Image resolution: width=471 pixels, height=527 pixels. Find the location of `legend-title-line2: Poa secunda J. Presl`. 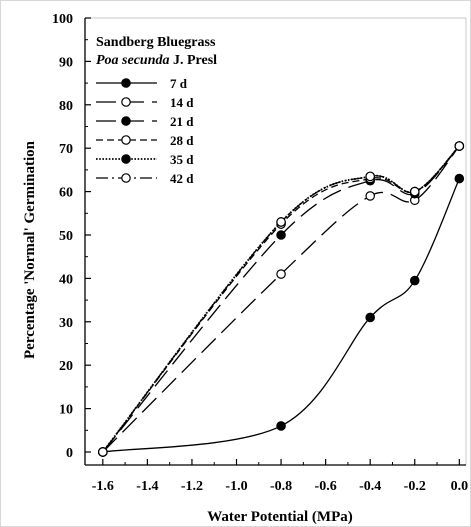

legend-title-line2: Poa secunda J. Presl is located at coordinates (156, 60).